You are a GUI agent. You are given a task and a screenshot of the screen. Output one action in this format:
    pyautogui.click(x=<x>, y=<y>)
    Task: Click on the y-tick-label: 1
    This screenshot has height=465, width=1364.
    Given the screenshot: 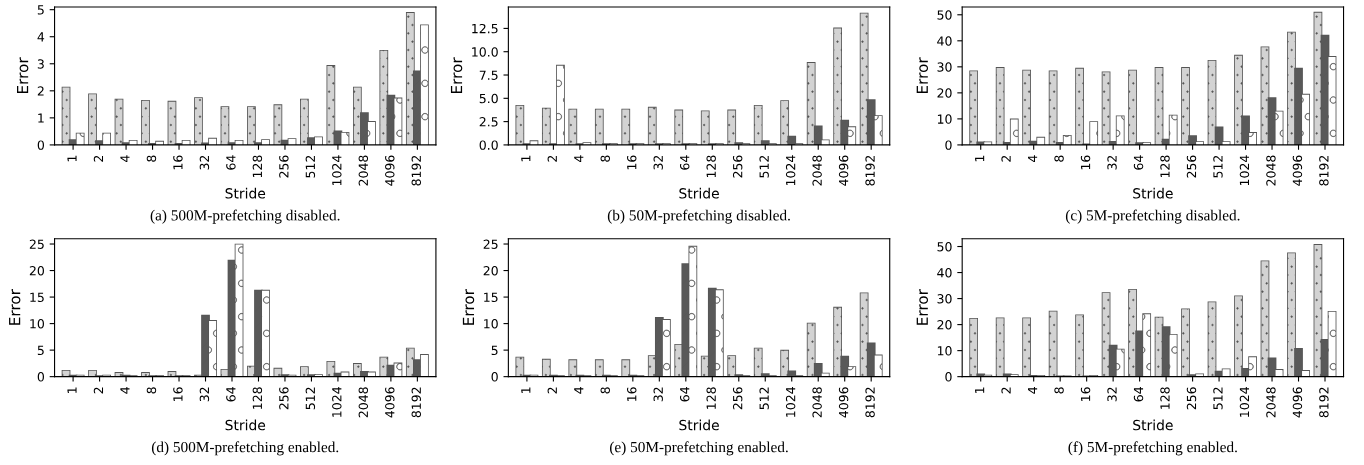 What is the action you would take?
    pyautogui.click(x=41, y=118)
    